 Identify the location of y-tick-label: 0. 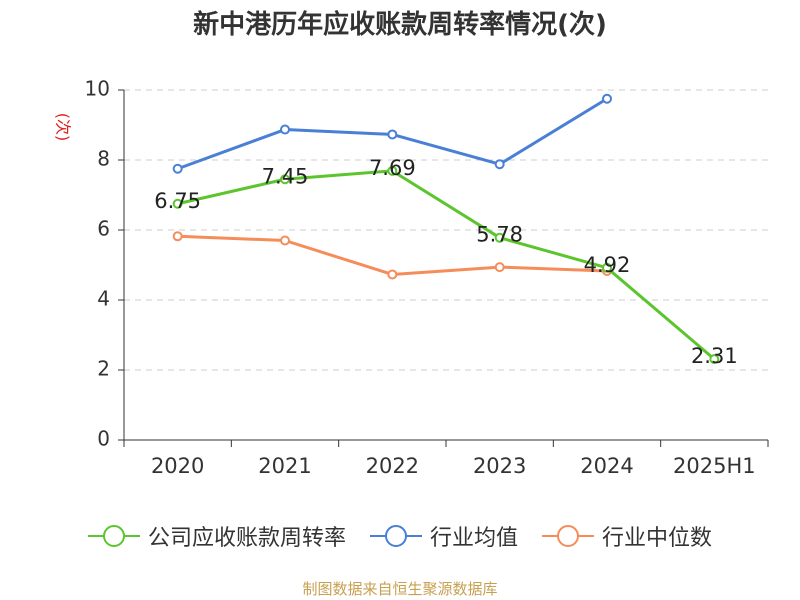
(103, 439).